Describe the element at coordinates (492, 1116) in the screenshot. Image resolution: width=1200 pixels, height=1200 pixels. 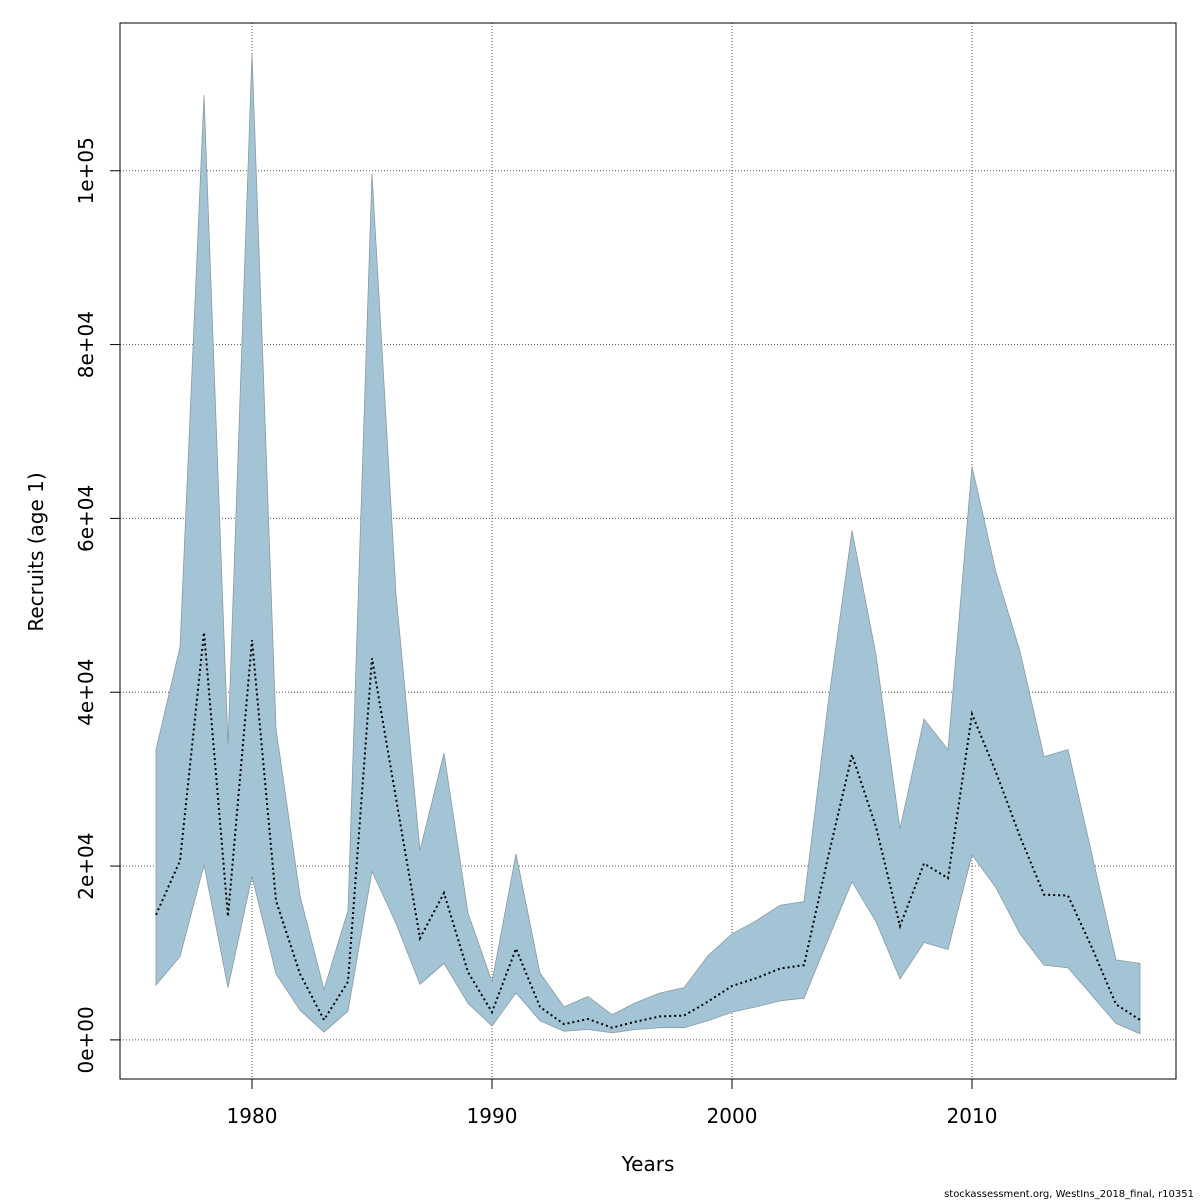
I see `x-tick-label: 1990` at that location.